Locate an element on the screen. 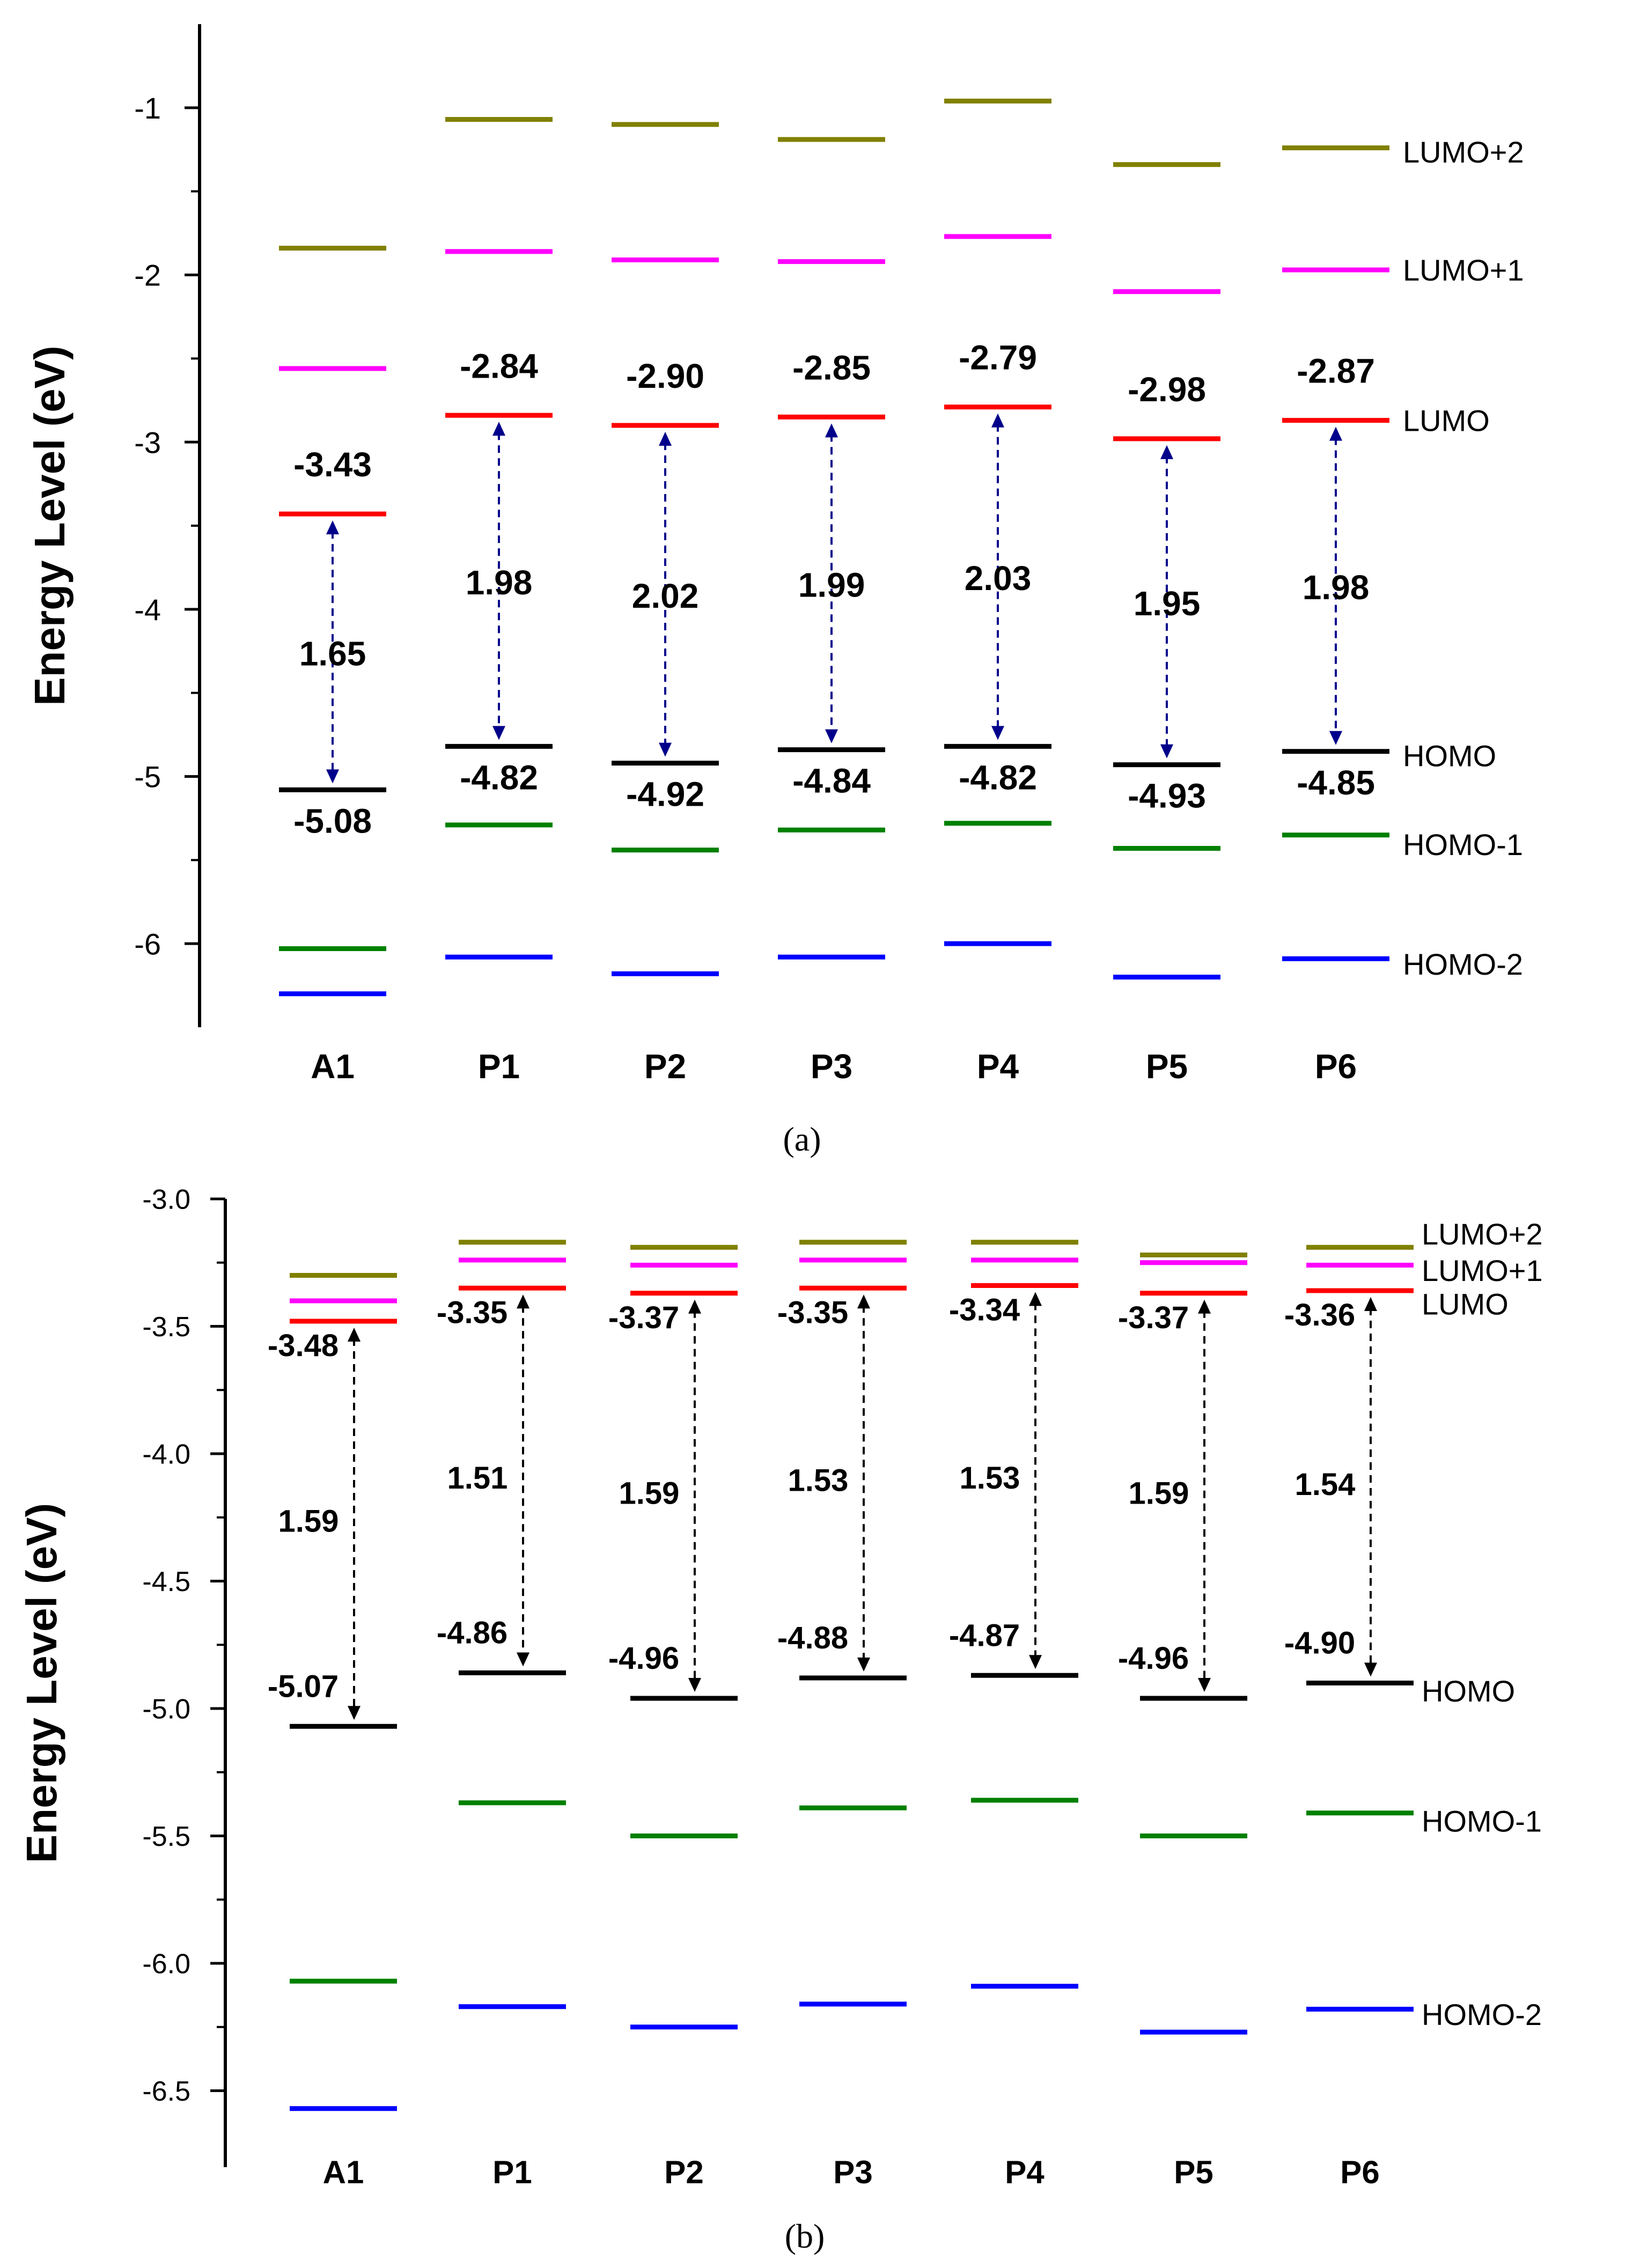  homo-value-label: -4.93 is located at coordinates (1167, 796).